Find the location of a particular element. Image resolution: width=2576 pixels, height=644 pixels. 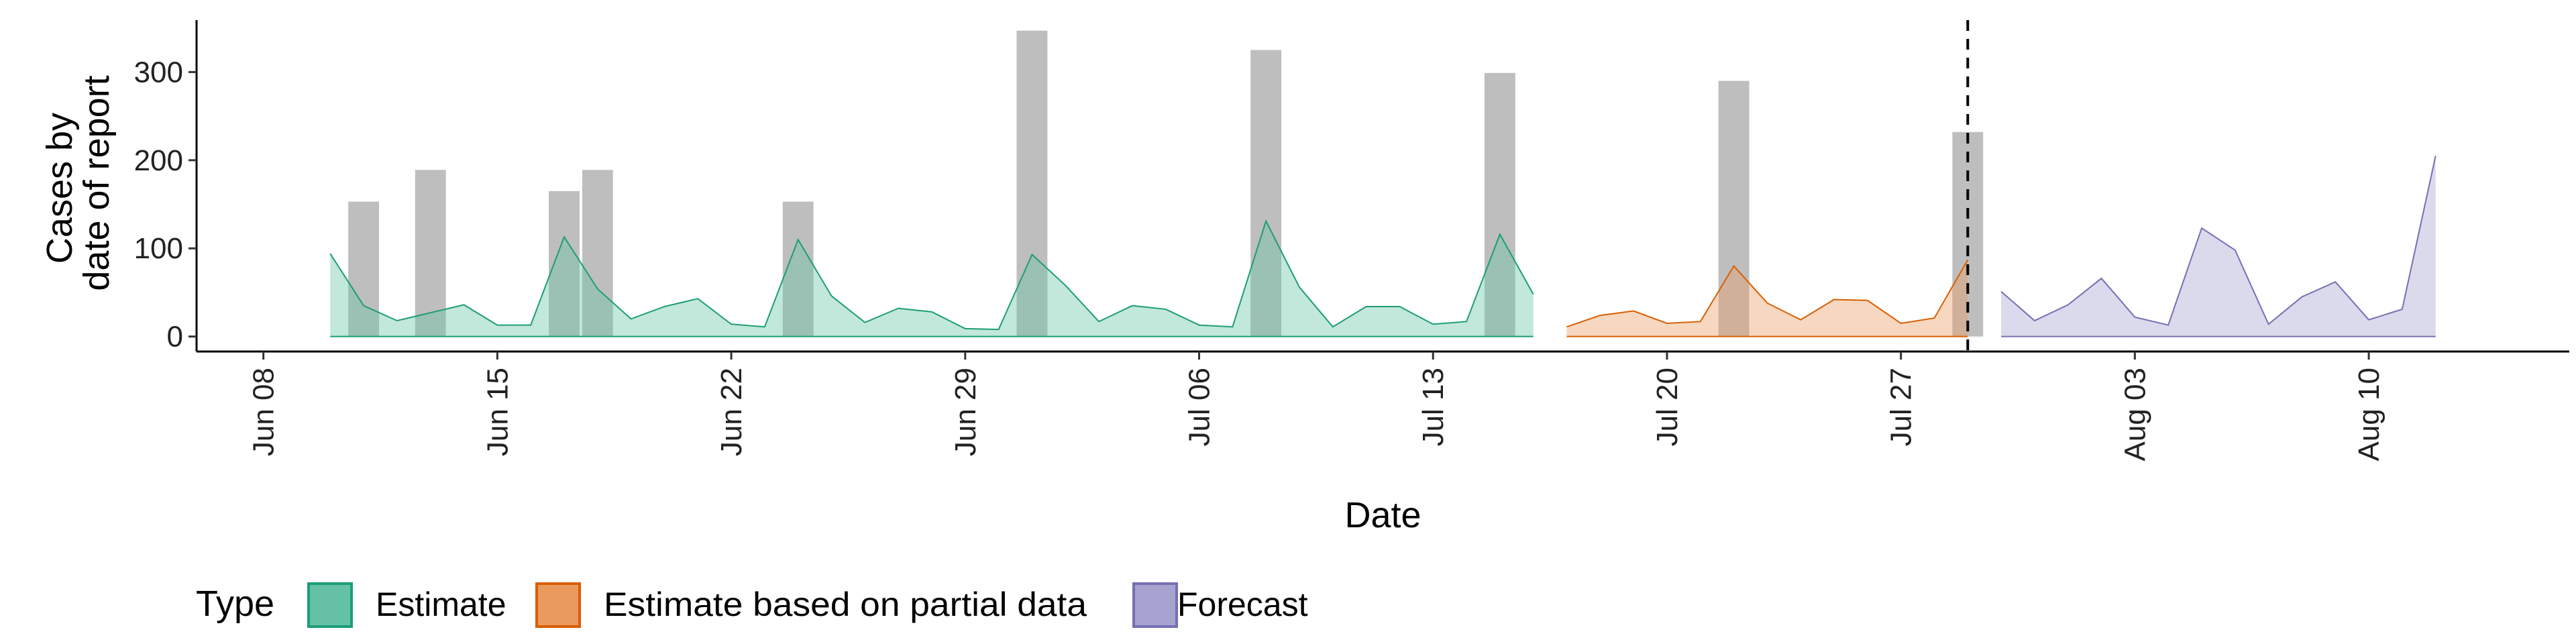

x-tick-label-0: Jun 08 is located at coordinates (264, 412).